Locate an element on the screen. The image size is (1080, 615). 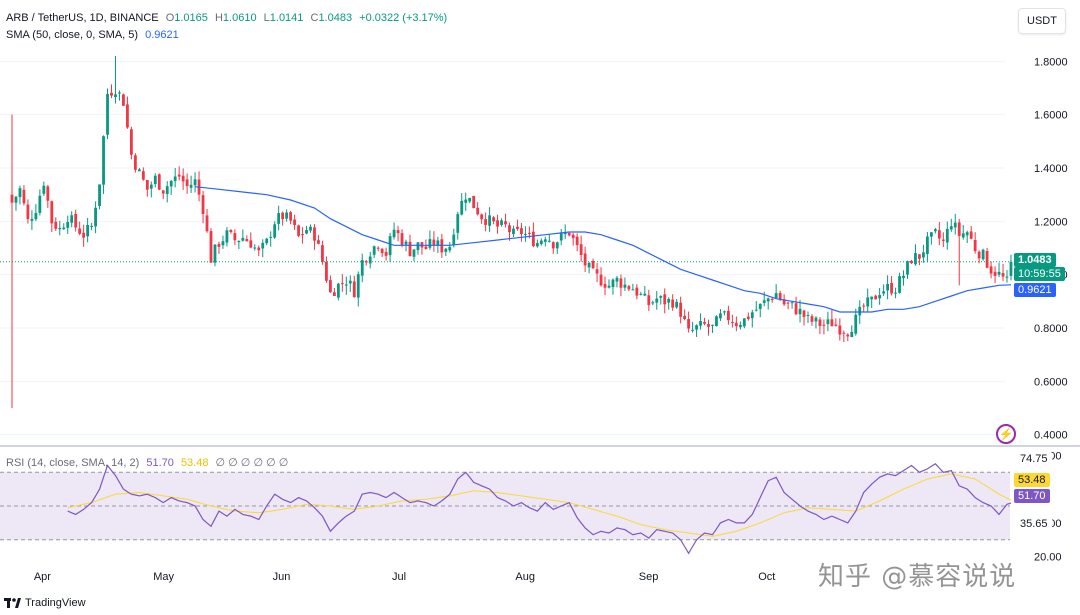
time-tick-label: Jul is located at coordinates (399, 577).